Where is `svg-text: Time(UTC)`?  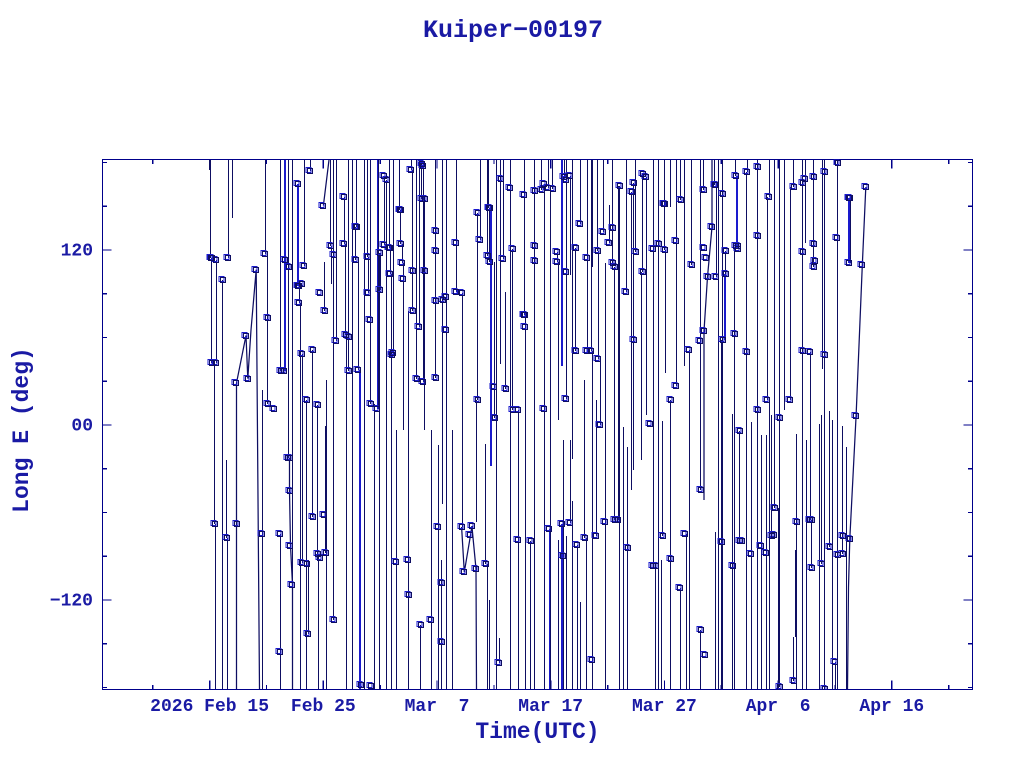
svg-text: Time(UTC) is located at coordinates (537, 732).